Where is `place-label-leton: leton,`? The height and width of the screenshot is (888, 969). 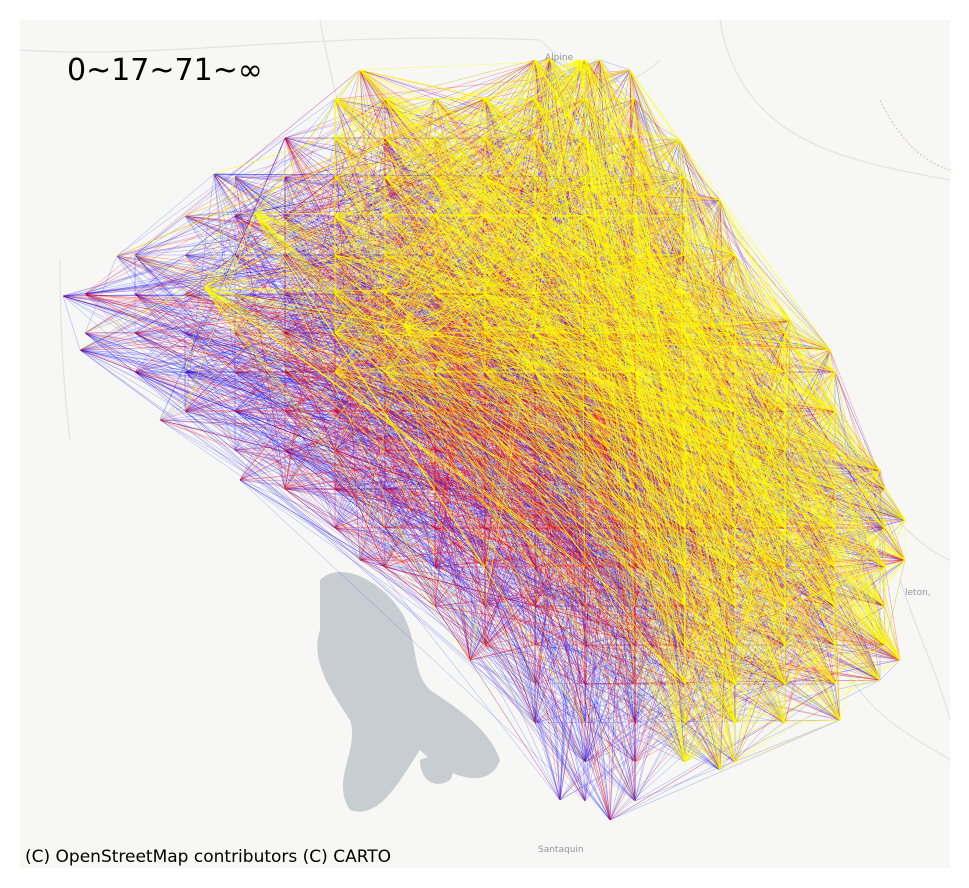
place-label-leton: leton, is located at coordinates (918, 593).